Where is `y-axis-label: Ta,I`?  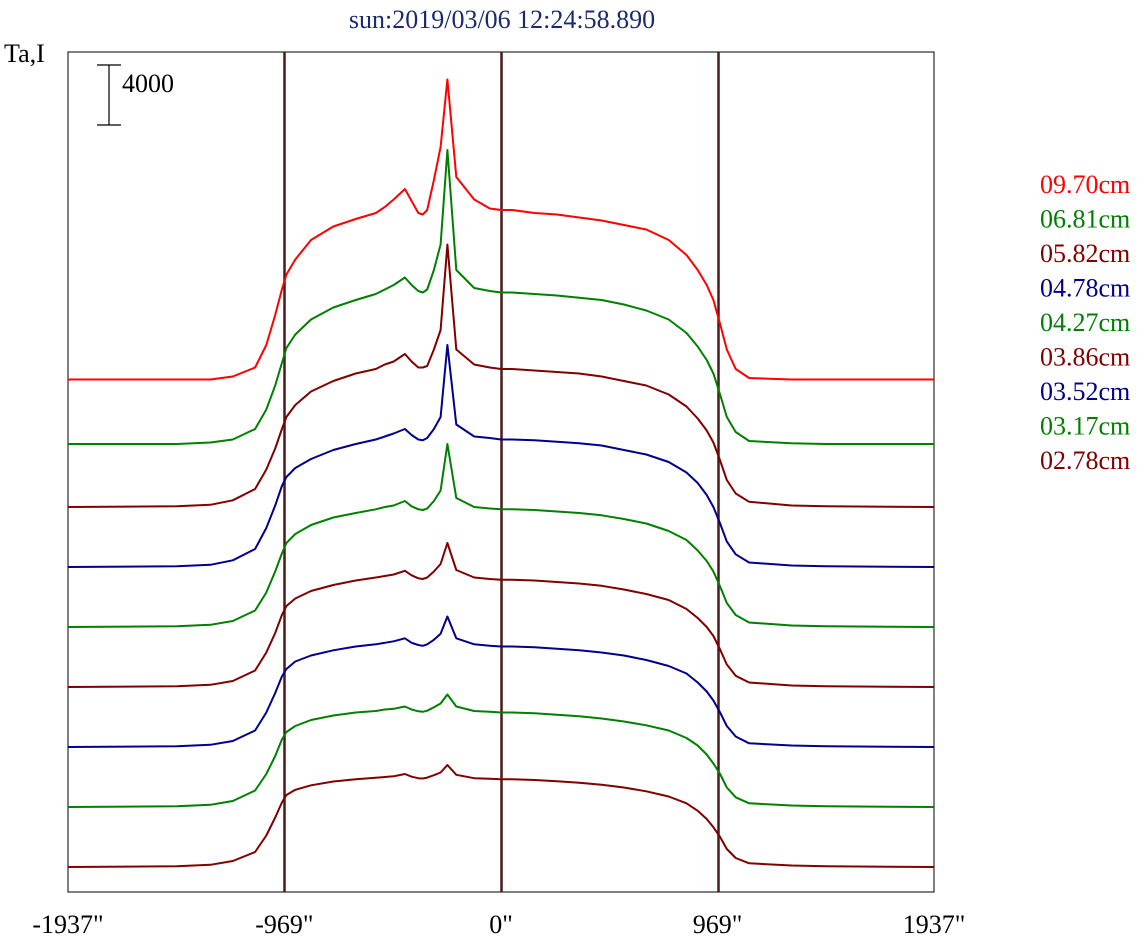
y-axis-label: Ta,I is located at coordinates (24, 53).